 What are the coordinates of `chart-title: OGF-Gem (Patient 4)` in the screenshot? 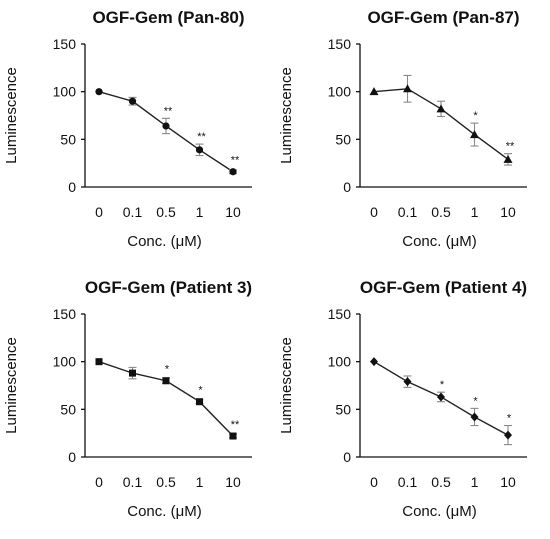 It's located at (443, 287).